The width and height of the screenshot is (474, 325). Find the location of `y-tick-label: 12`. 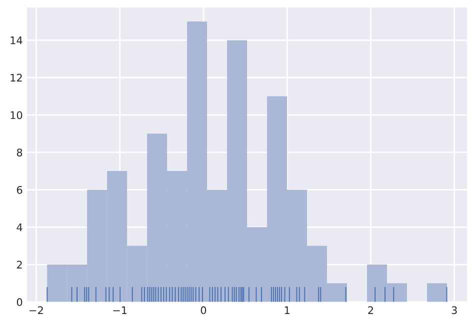

y-tick-label: 12 is located at coordinates (16, 78).